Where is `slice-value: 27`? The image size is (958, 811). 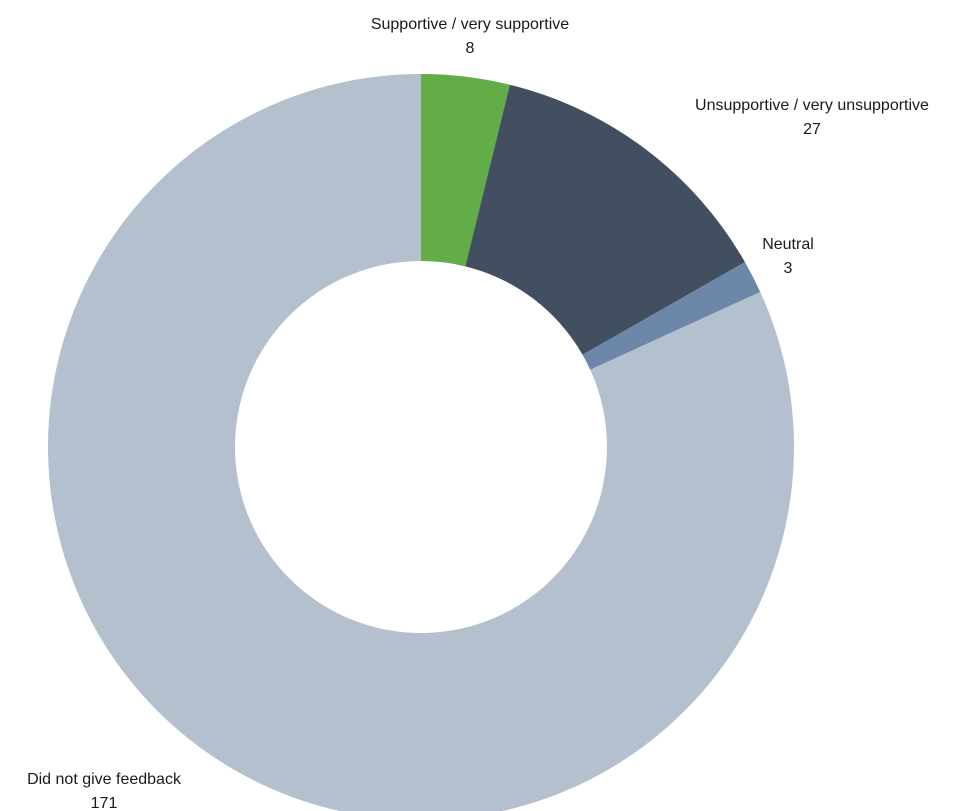
slice-value: 27 is located at coordinates (812, 129).